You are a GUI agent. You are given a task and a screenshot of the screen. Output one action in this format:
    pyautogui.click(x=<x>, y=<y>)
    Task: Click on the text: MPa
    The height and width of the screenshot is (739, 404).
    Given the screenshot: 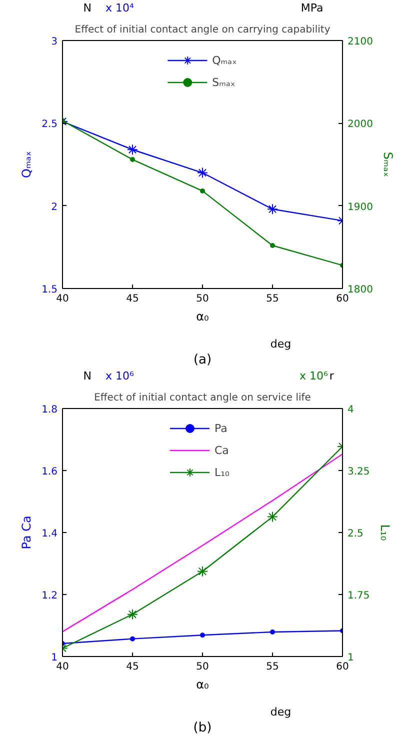 What is the action you would take?
    pyautogui.click(x=312, y=8)
    